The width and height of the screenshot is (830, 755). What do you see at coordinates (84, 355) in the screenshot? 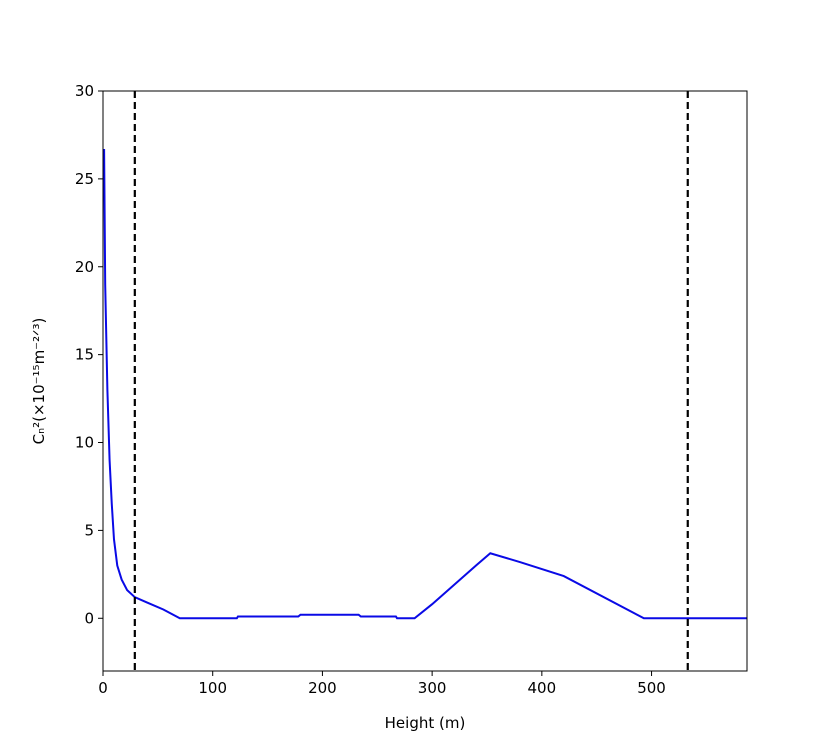
I see `y-tick-label: 15` at bounding box center [84, 355].